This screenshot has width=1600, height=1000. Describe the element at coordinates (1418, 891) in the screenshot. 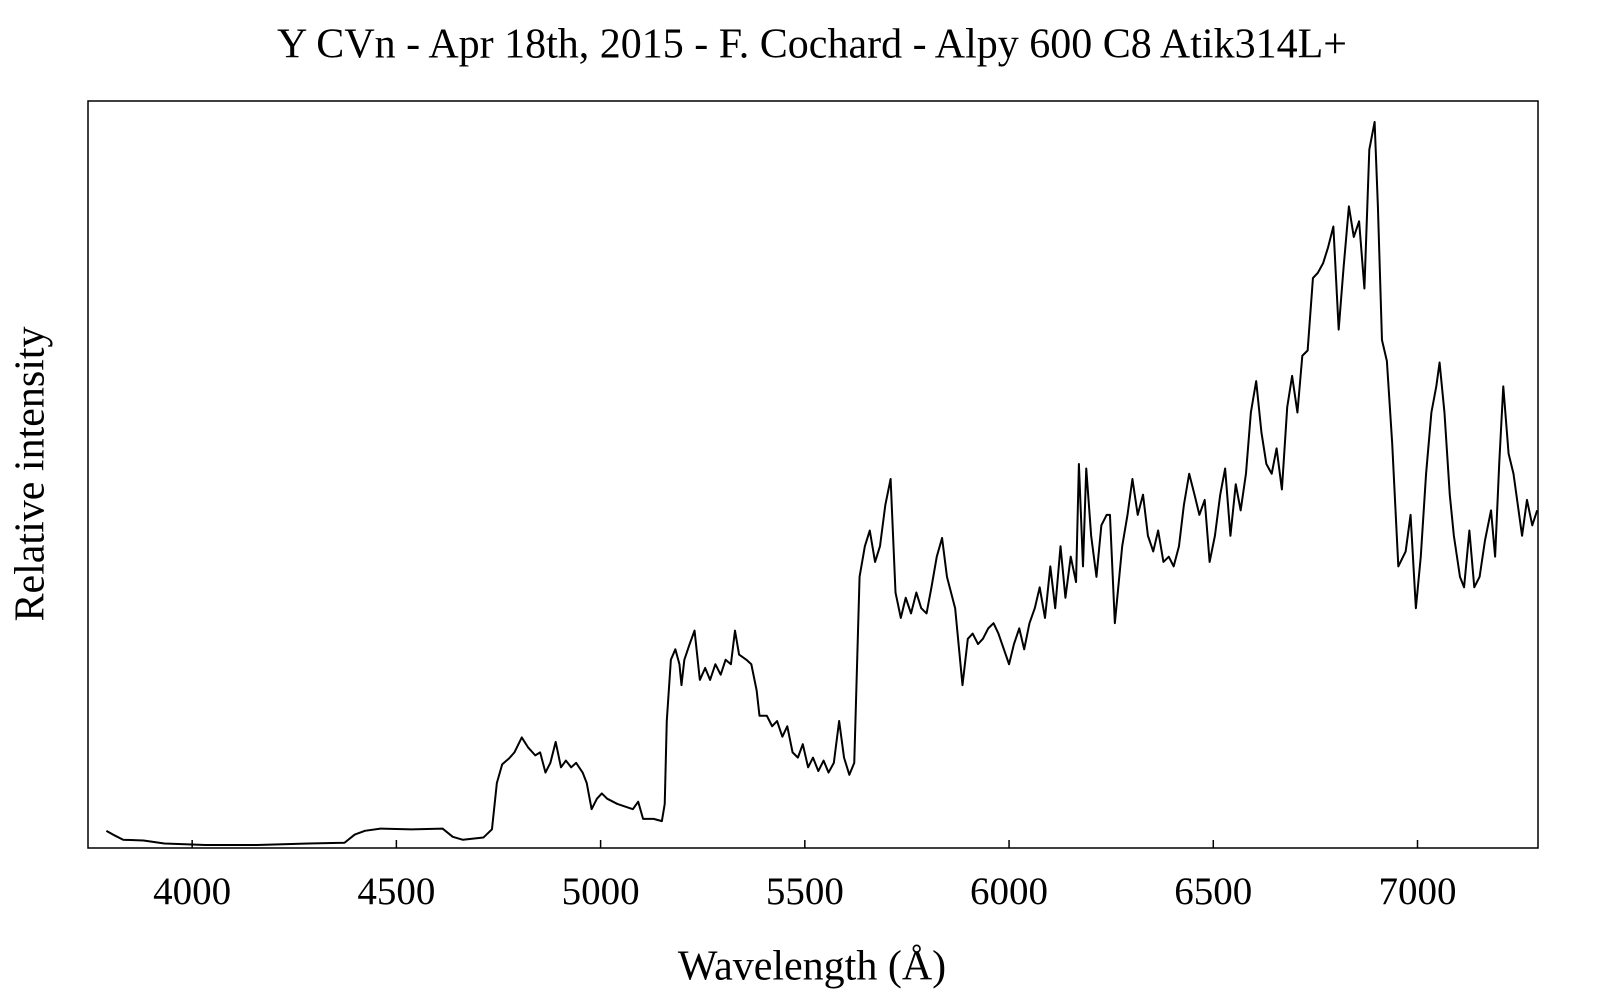

I see `x-tick-label: 7000` at that location.